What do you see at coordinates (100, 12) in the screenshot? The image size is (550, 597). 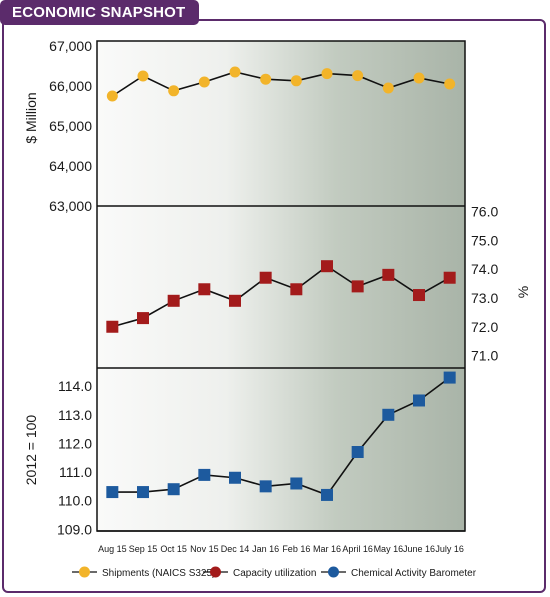 I see `page-title: ECONOMIC SNAPSHOT` at bounding box center [100, 12].